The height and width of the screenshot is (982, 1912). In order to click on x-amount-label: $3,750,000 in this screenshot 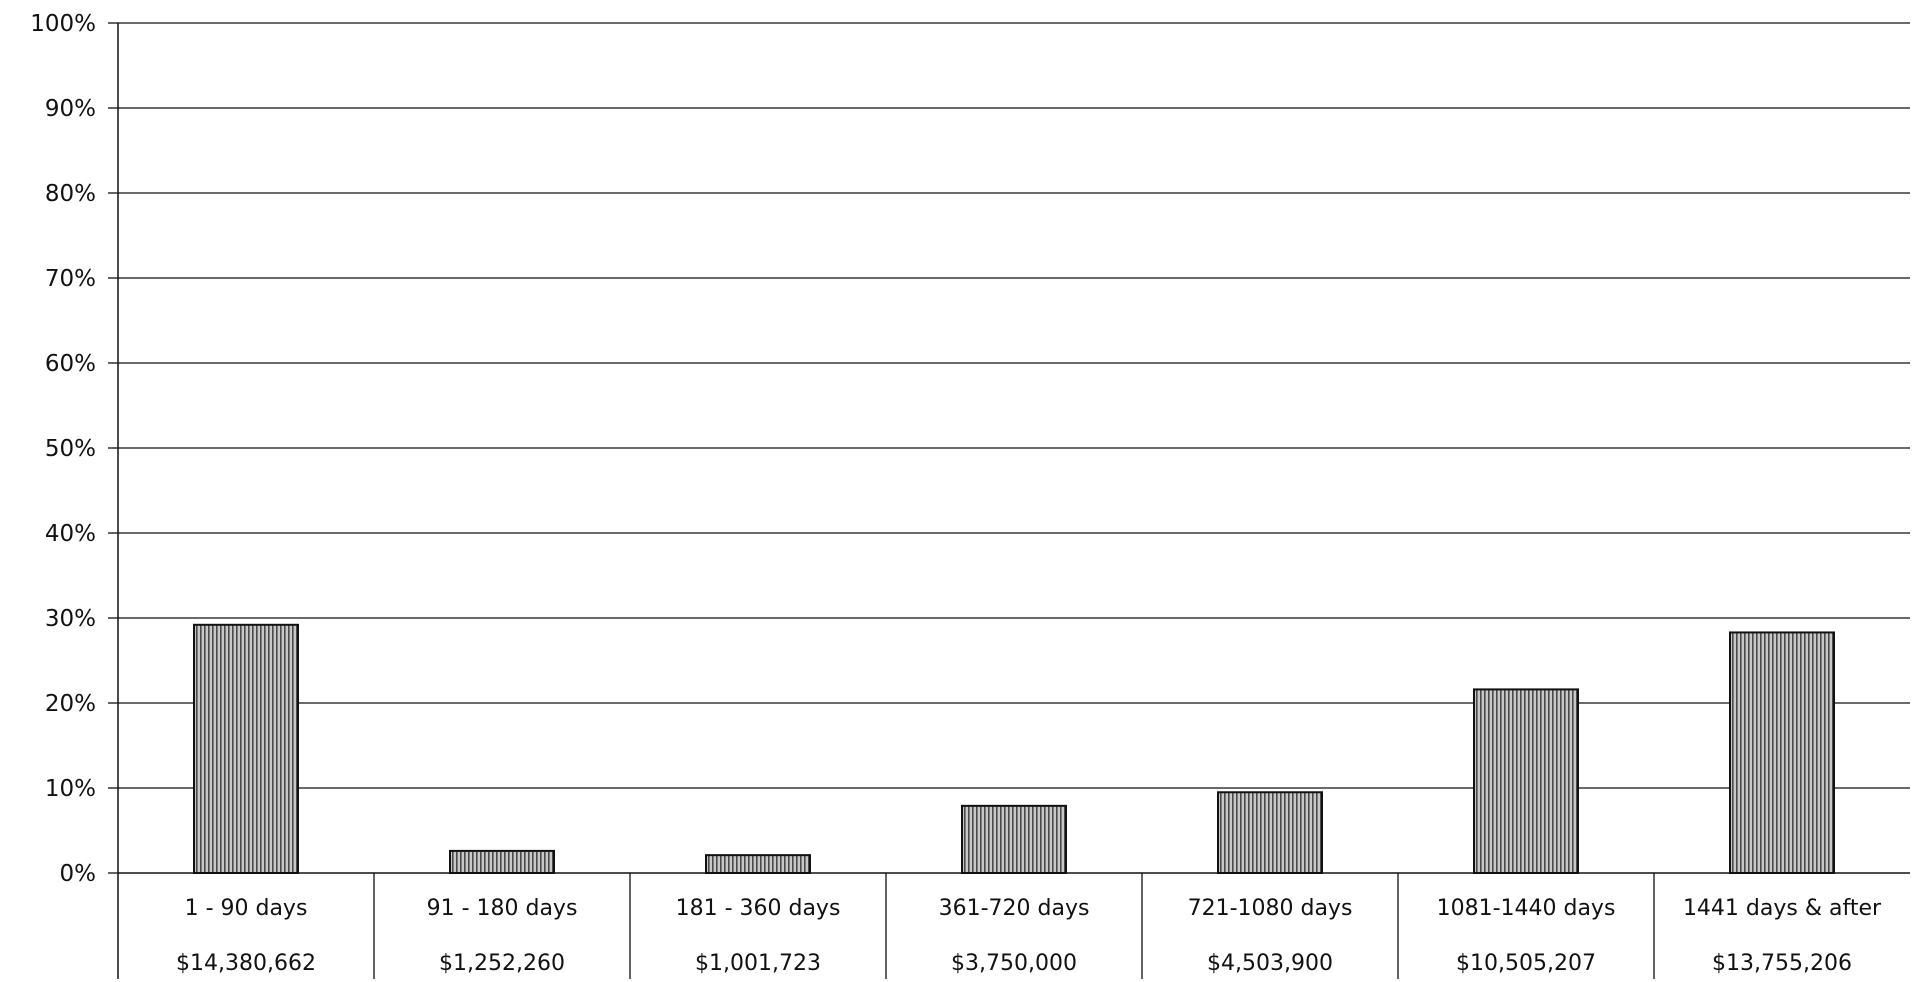, I will do `click(1014, 963)`.